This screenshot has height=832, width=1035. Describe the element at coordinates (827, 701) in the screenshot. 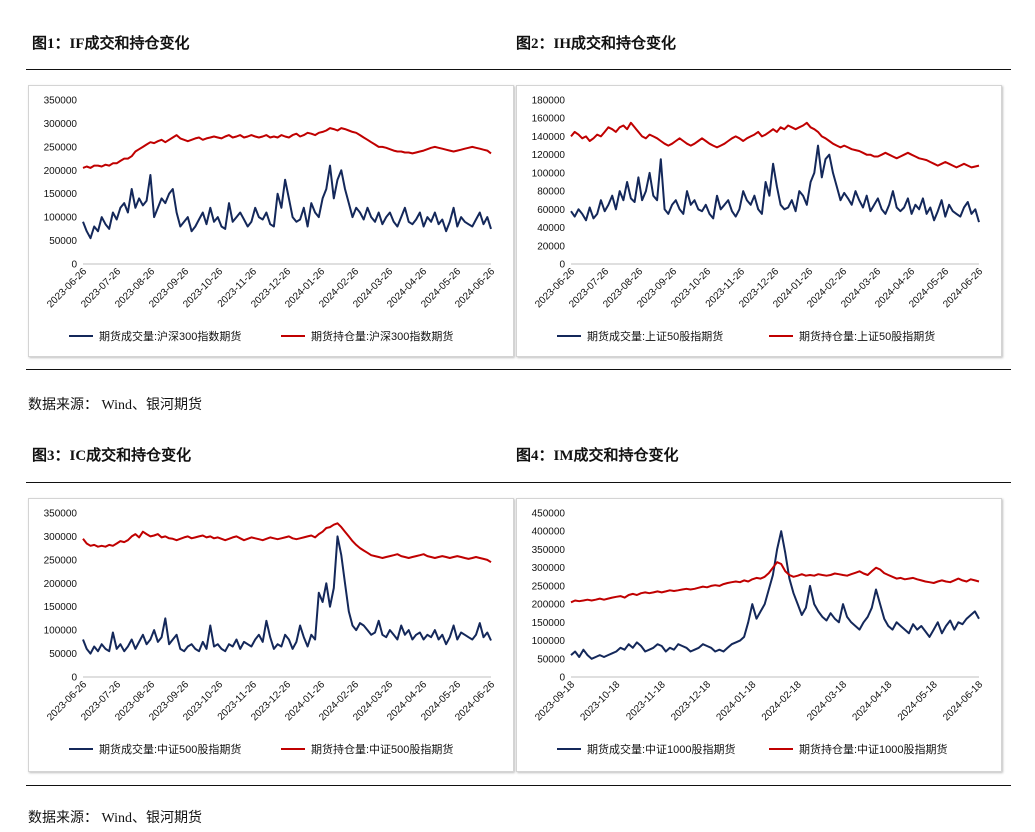

I see `x-tick-label: 2024-03-18` at that location.